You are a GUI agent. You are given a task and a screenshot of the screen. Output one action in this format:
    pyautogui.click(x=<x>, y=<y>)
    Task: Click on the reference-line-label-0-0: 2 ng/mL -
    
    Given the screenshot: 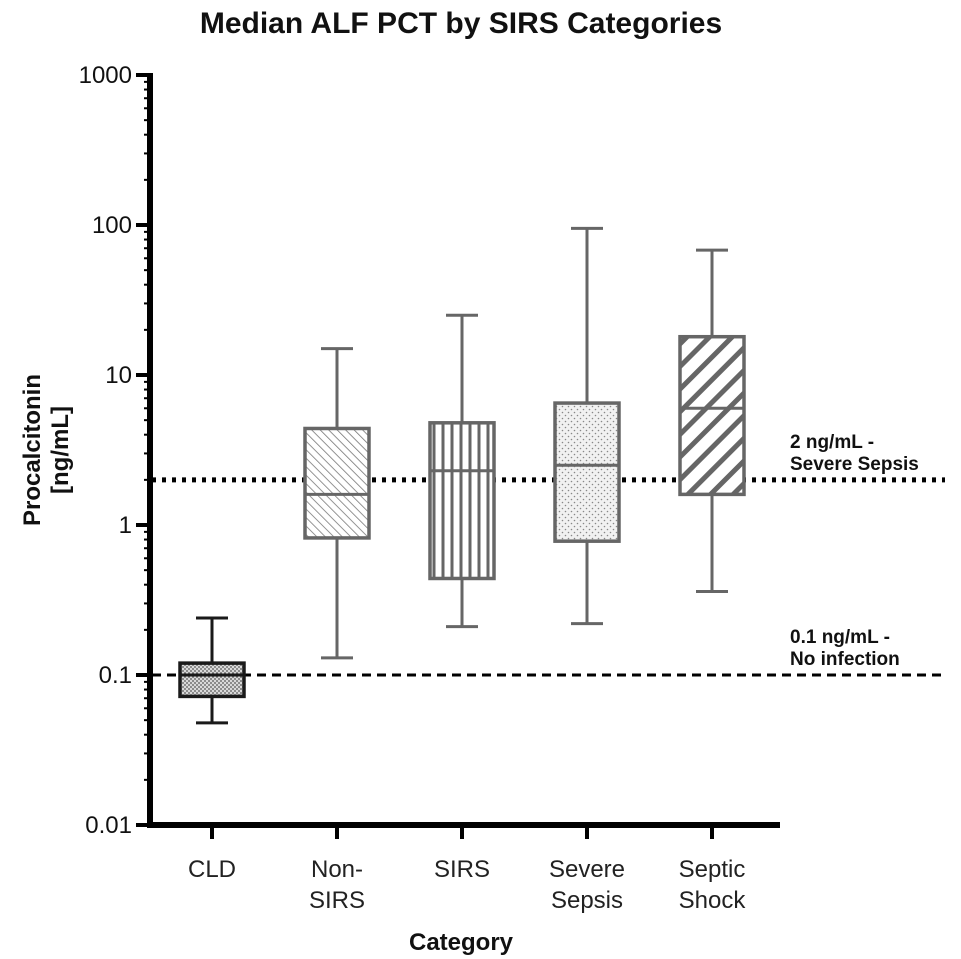 What is the action you would take?
    pyautogui.click(x=832, y=442)
    